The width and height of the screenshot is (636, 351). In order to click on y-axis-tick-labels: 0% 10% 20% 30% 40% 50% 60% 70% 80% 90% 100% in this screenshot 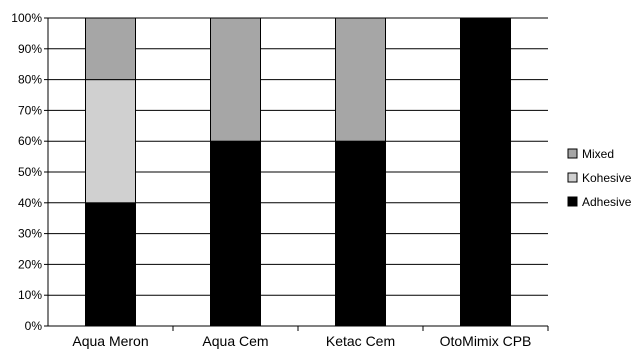, I will do `click(26, 172)`.